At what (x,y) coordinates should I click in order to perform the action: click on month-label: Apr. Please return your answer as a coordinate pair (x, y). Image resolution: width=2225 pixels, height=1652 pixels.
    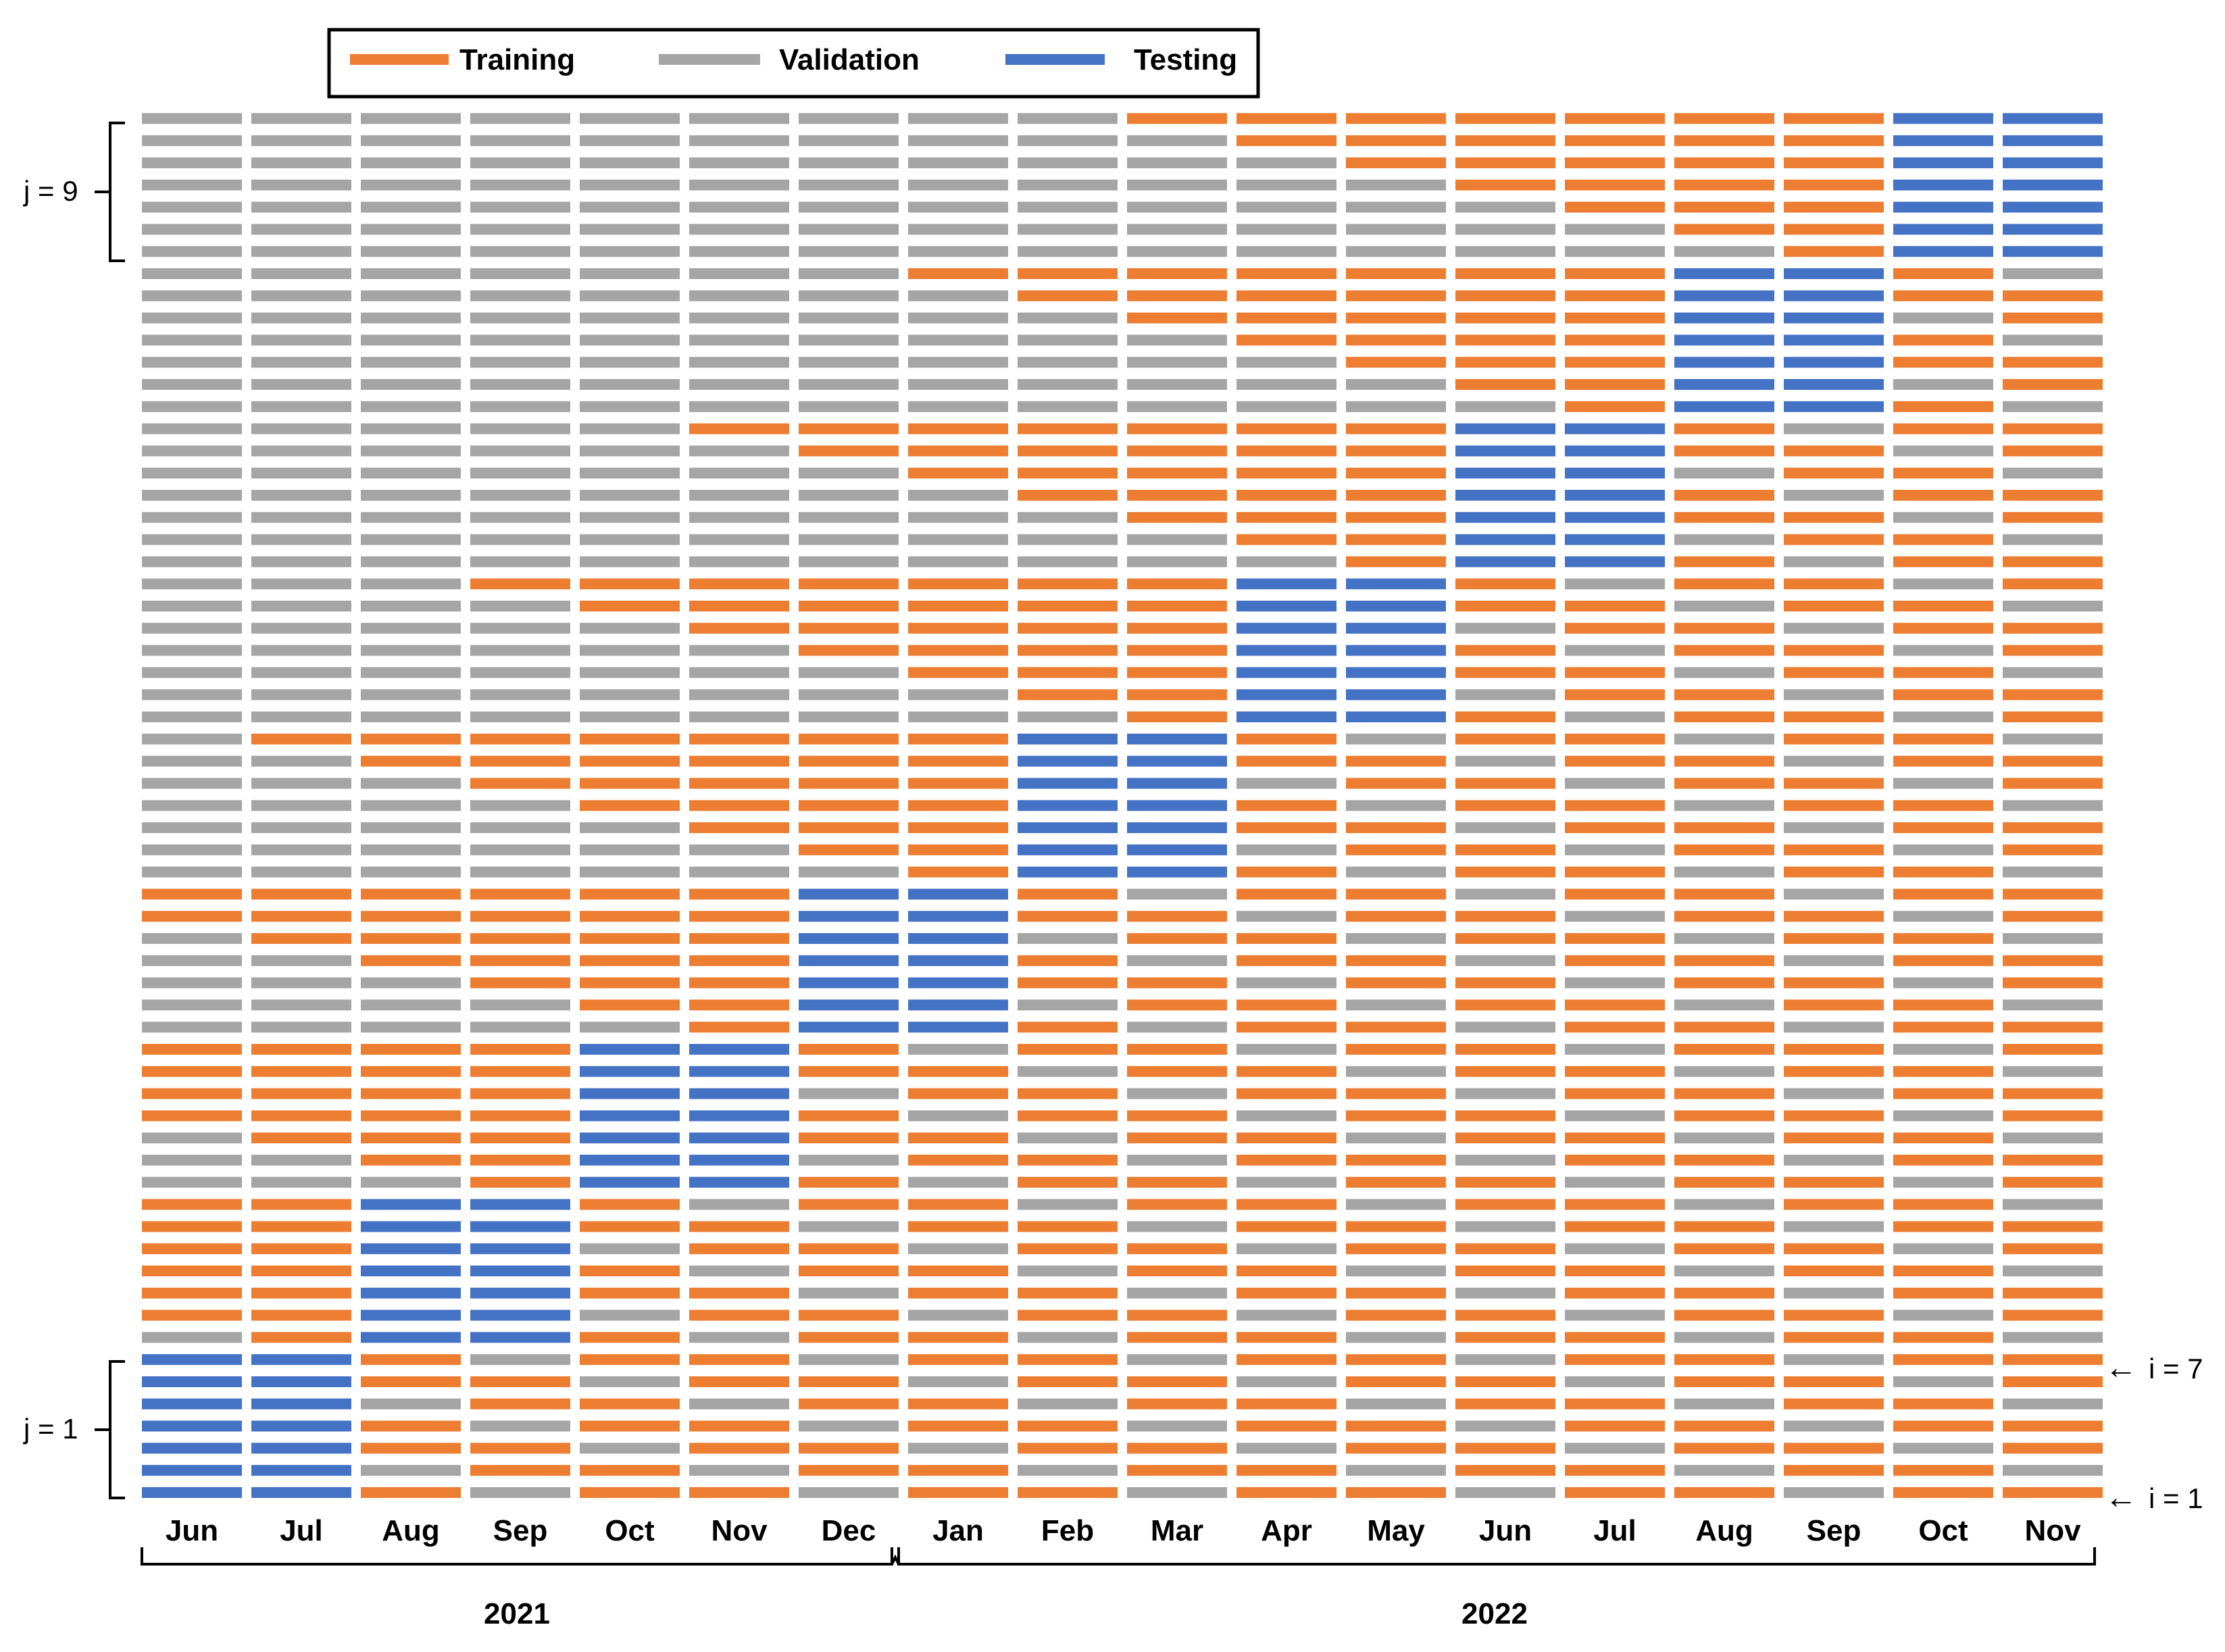
    Looking at the image, I should click on (1286, 1530).